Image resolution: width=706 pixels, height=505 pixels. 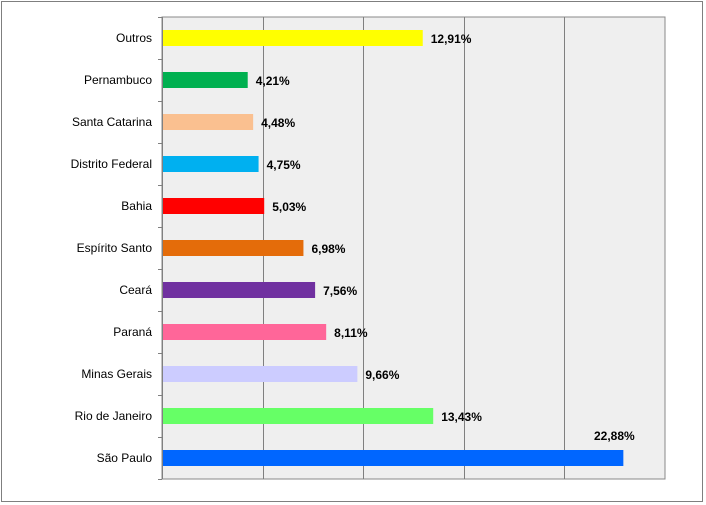 What do you see at coordinates (278, 123) in the screenshot?
I see `data-label: 4,48%` at bounding box center [278, 123].